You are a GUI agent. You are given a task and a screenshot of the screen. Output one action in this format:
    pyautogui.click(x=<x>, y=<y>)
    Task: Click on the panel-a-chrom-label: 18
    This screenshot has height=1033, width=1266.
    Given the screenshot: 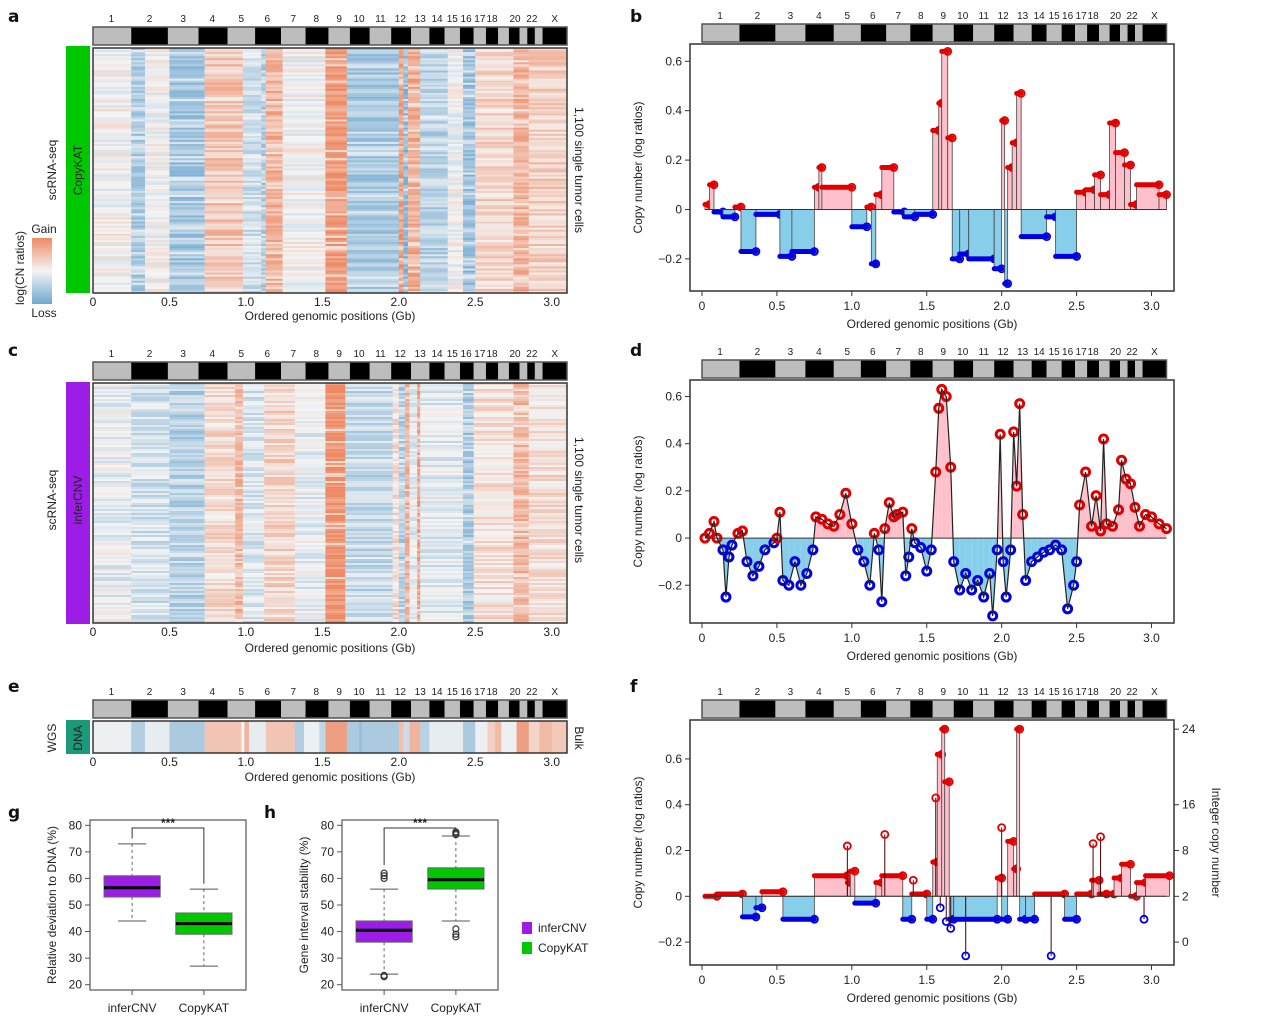 What is the action you would take?
    pyautogui.click(x=493, y=19)
    